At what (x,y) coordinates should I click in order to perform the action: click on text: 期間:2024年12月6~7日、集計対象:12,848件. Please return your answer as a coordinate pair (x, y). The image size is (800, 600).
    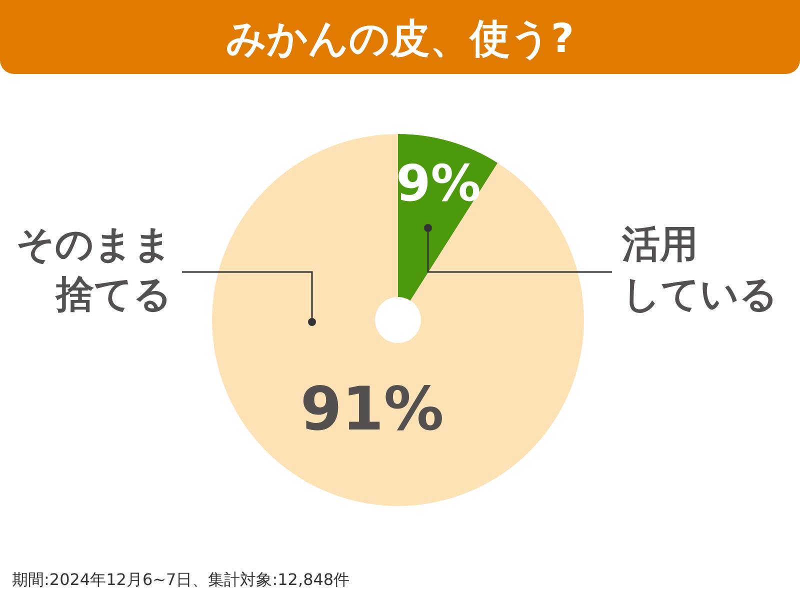
    Looking at the image, I should click on (181, 579).